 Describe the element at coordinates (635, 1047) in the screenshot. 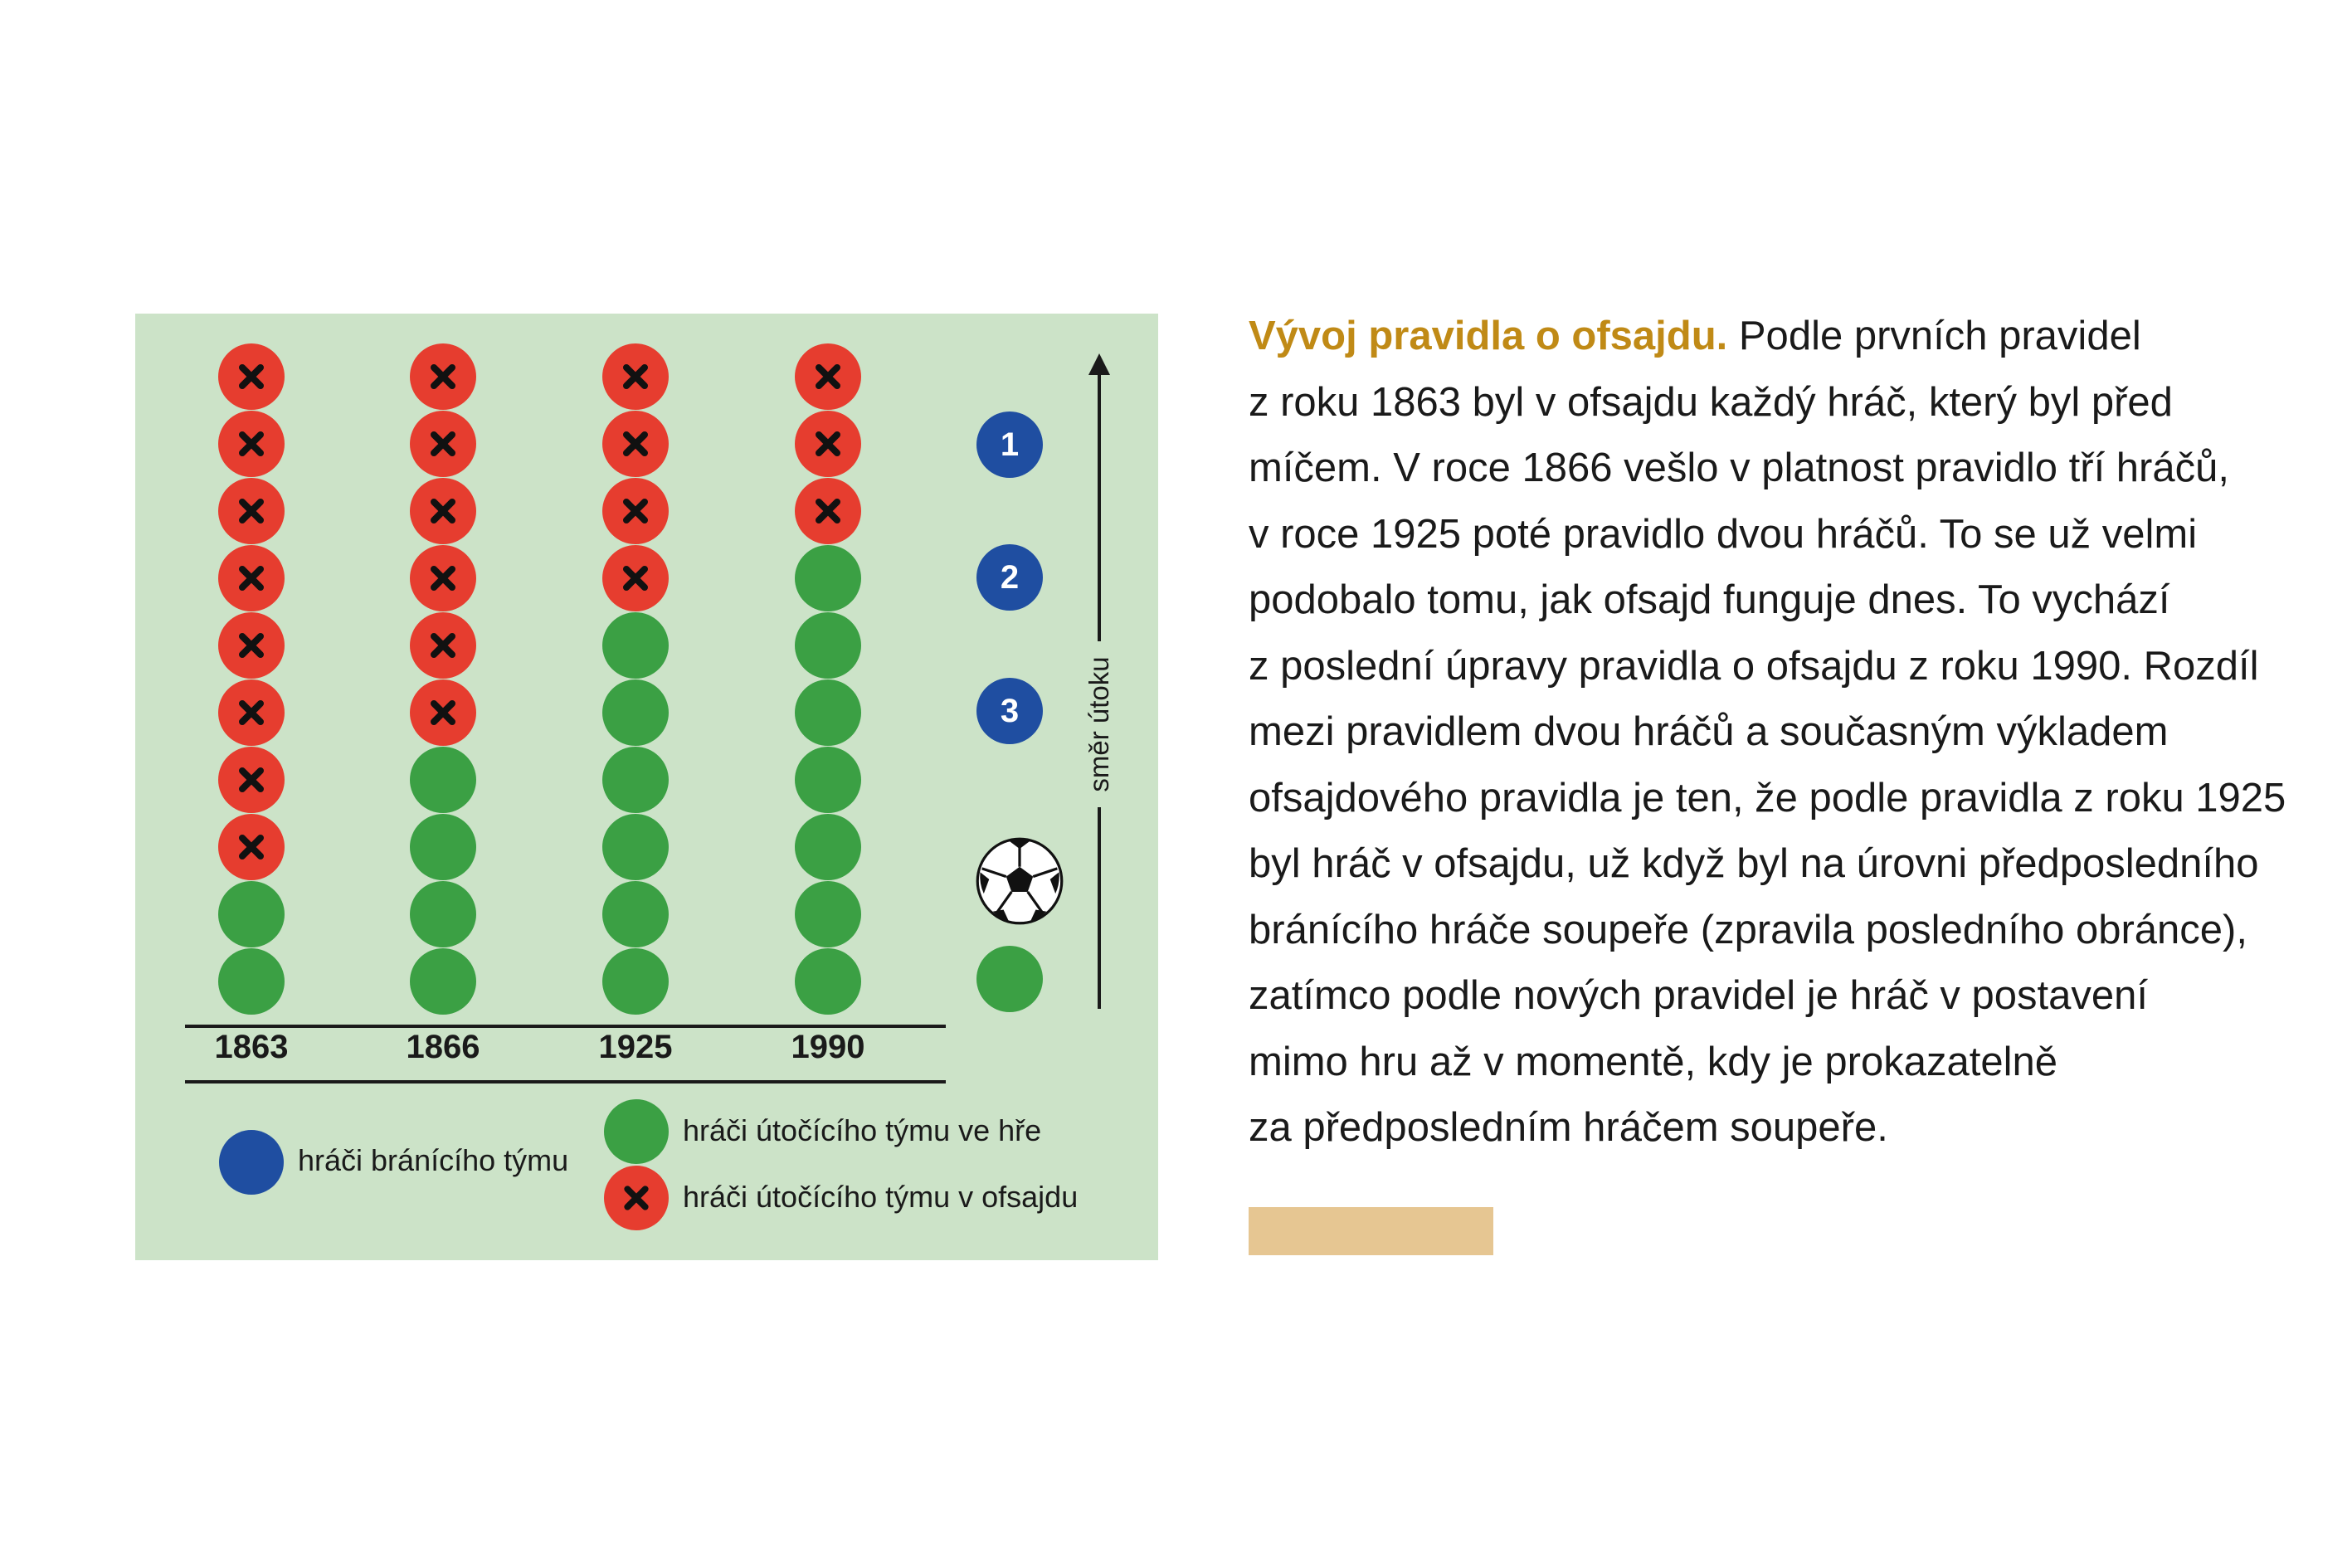

I see `year-label-1925: 1925` at that location.